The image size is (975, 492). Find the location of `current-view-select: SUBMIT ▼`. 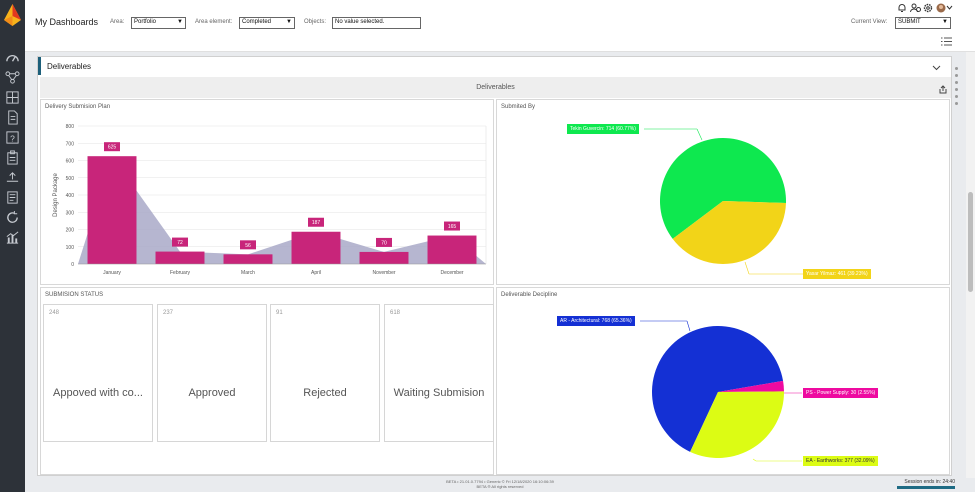

current-view-select: SUBMIT ▼ is located at coordinates (923, 23).